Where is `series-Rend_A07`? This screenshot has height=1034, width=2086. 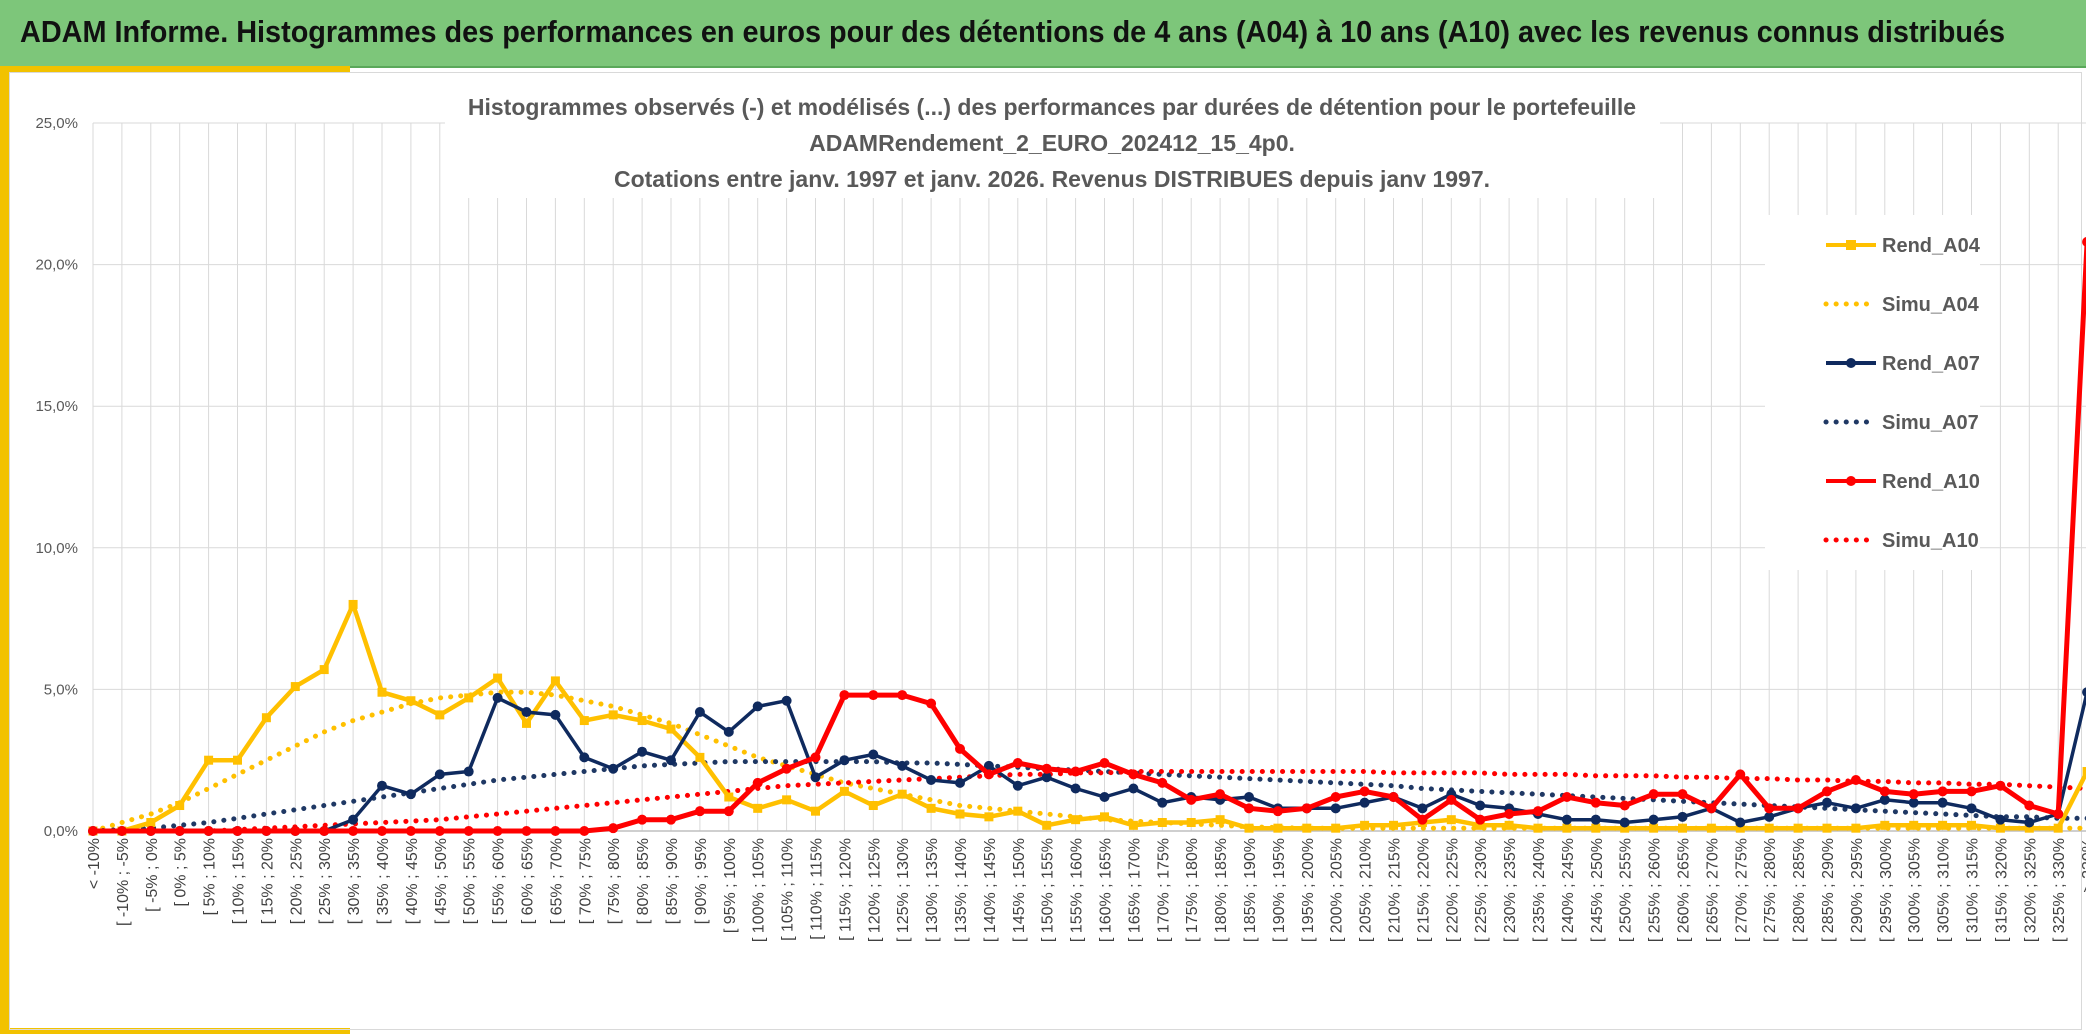 series-Rend_A07 is located at coordinates (1087, 761).